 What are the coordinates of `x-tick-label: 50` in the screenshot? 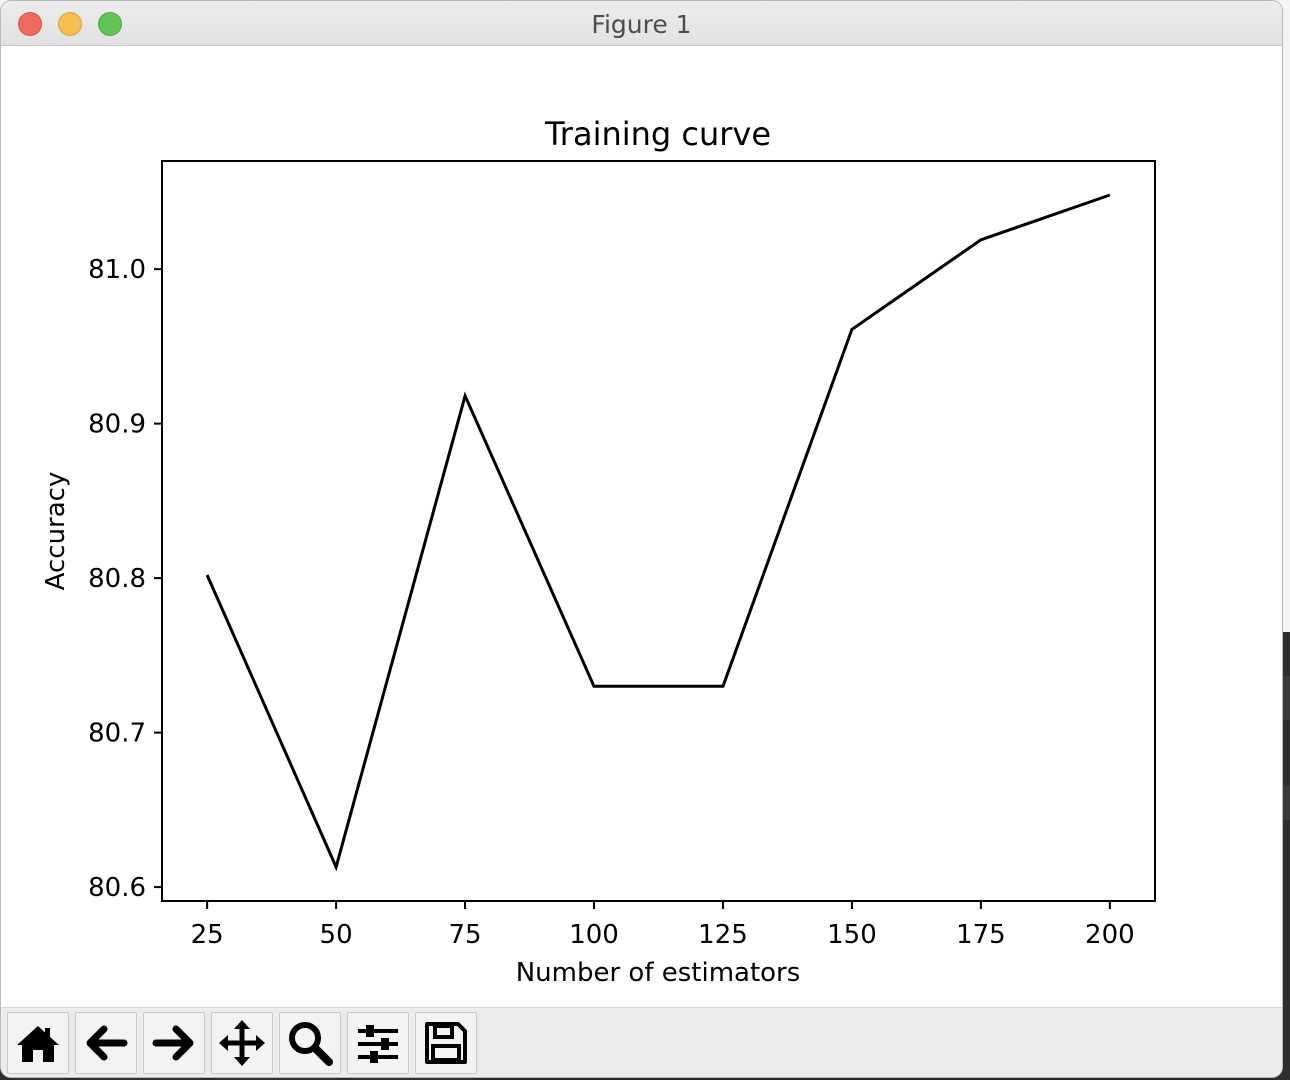 It's located at (336, 935).